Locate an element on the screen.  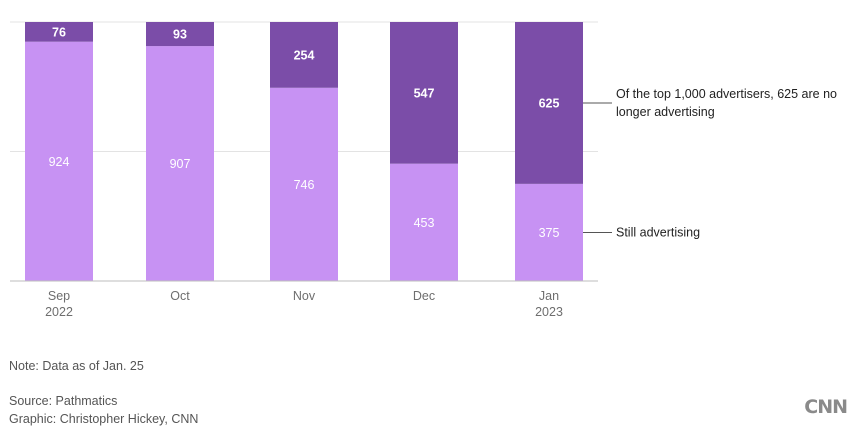
x-tick-label: Sep is located at coordinates (59, 296).